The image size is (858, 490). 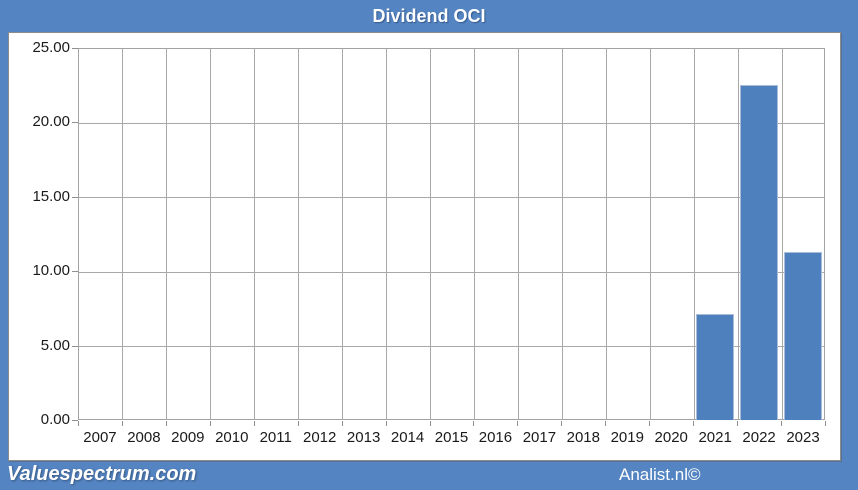 I want to click on footer-bar: Valuespectrum.com Analist.nl©, so click(x=429, y=475).